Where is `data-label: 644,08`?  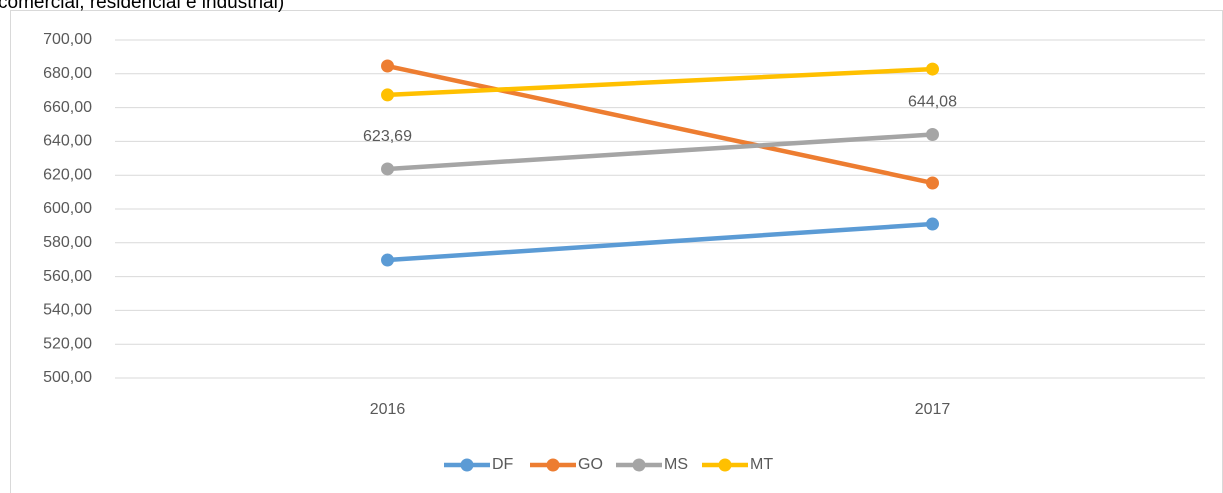
data-label: 644,08 is located at coordinates (932, 102).